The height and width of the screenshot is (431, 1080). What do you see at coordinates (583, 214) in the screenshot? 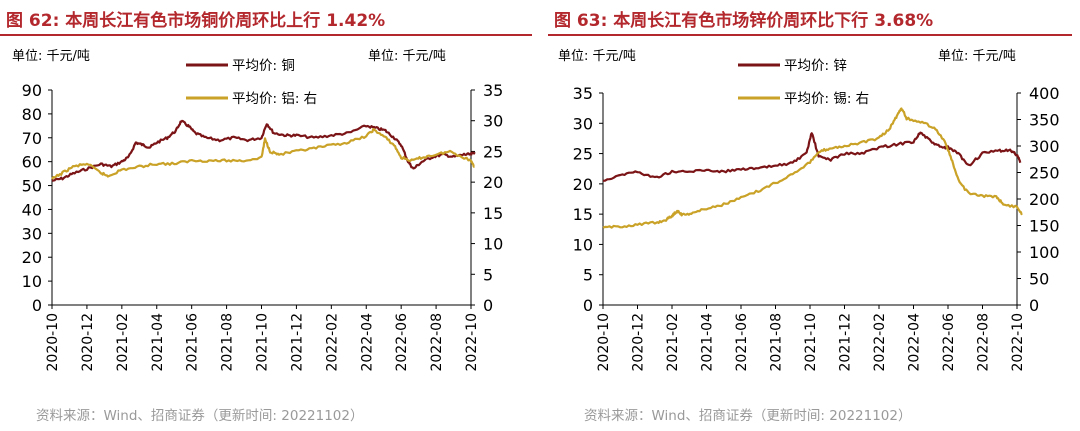
I see `y-tick-label-left: 15` at bounding box center [583, 214].